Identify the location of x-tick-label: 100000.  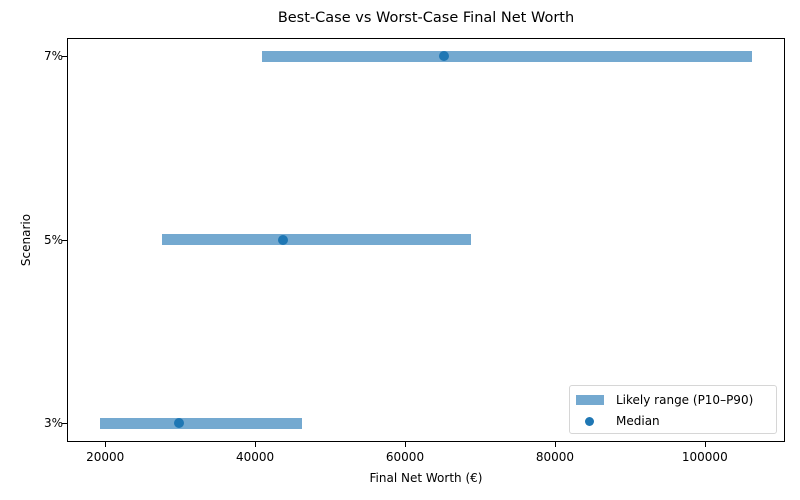
(704, 457).